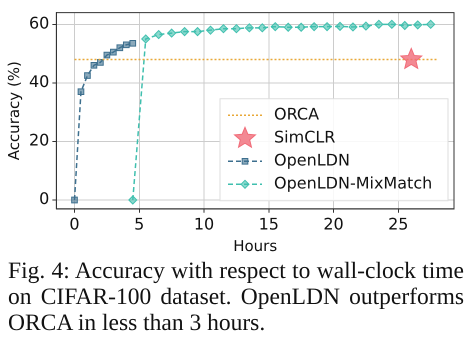  Describe the element at coordinates (39, 140) in the screenshot. I see `y-tick-label: 20` at that location.